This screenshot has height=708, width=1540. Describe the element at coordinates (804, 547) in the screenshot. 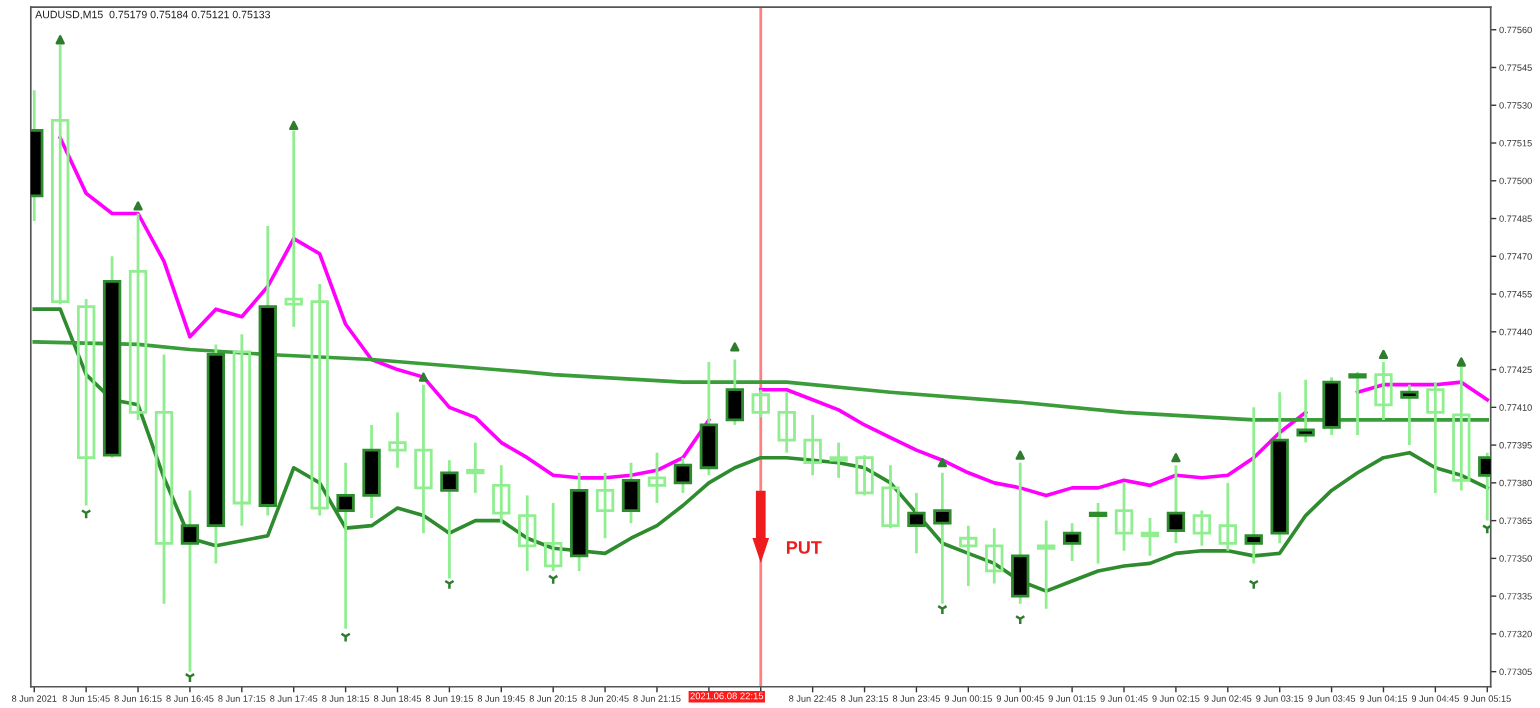

I see `annotation: PUT` at that location.